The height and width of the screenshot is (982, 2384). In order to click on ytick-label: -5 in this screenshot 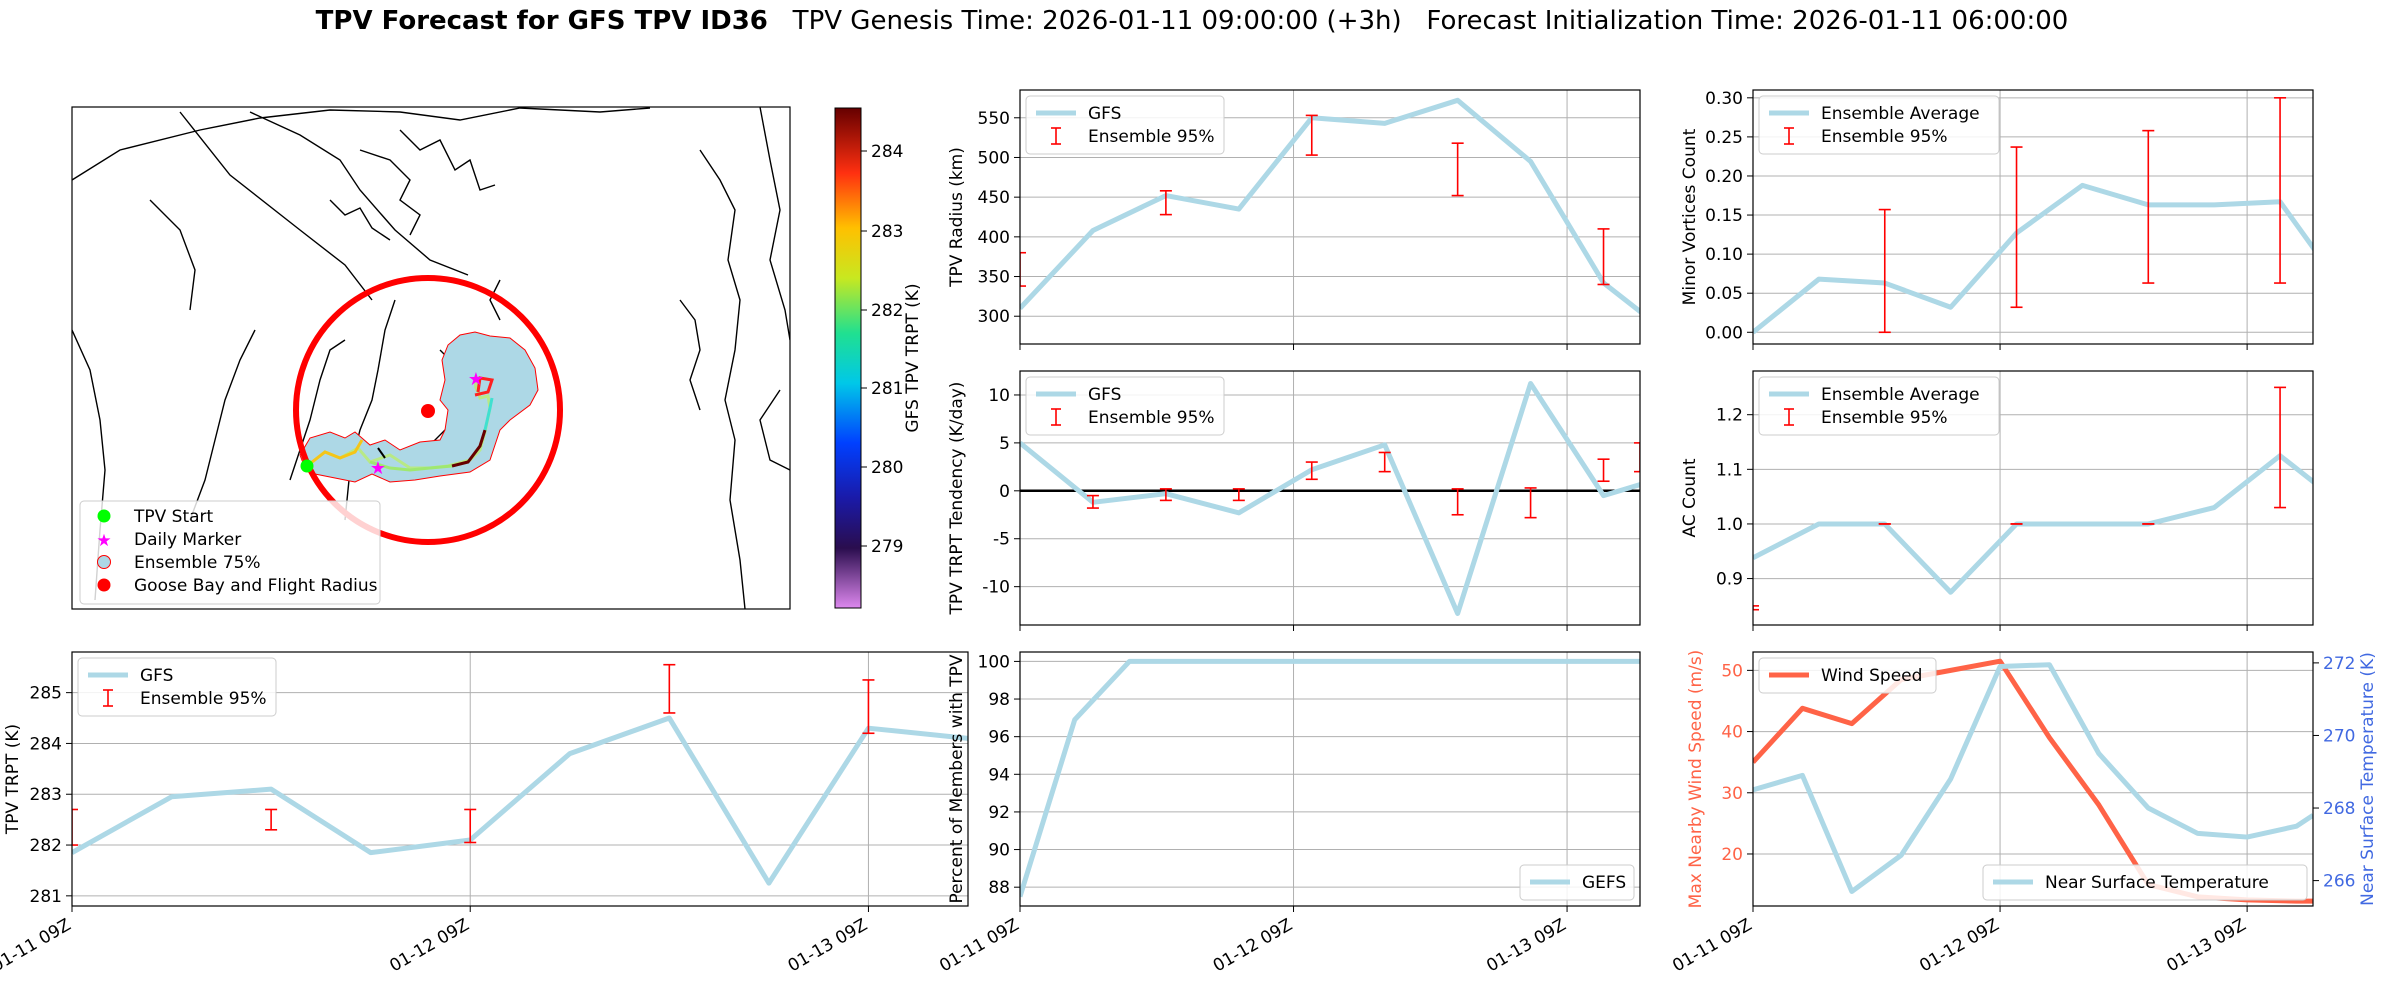, I will do `click(1001, 540)`.